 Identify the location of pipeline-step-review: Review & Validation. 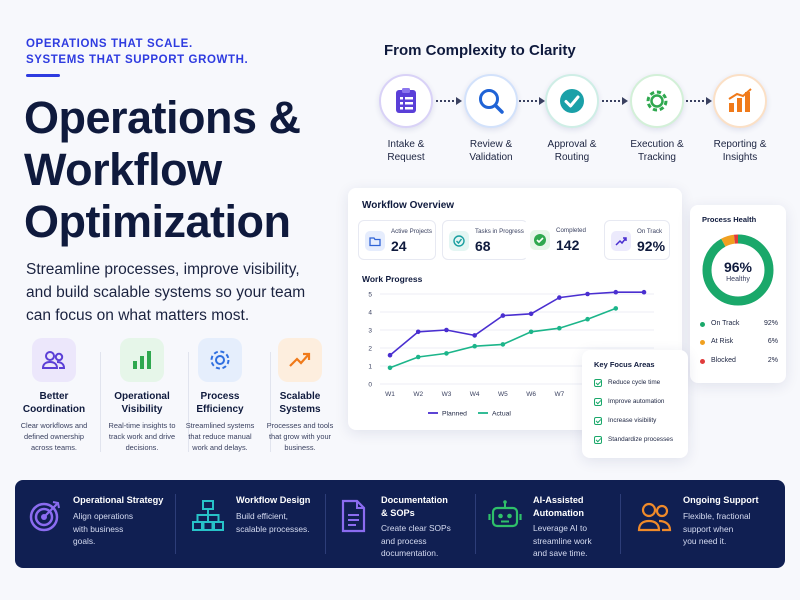
(491, 119).